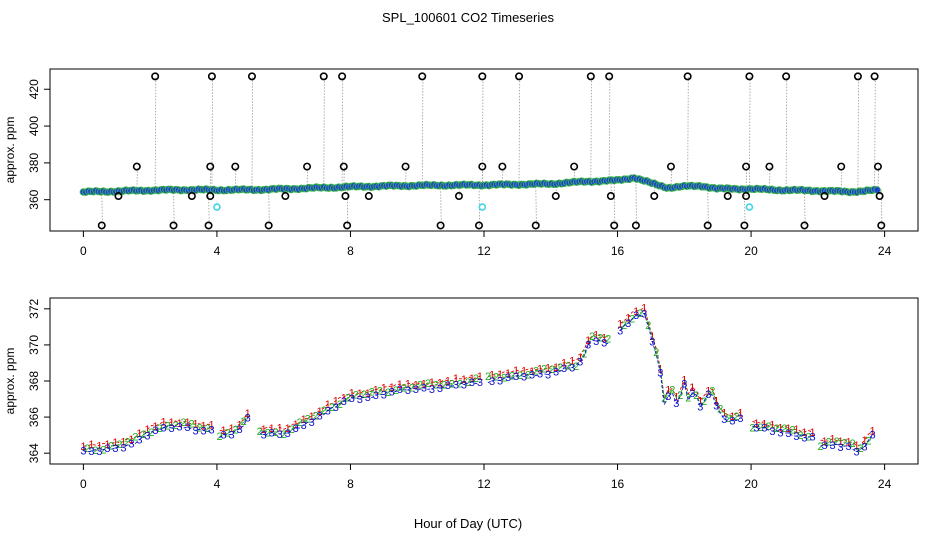 The image size is (936, 540). I want to click on cyan-point, so click(749, 207).